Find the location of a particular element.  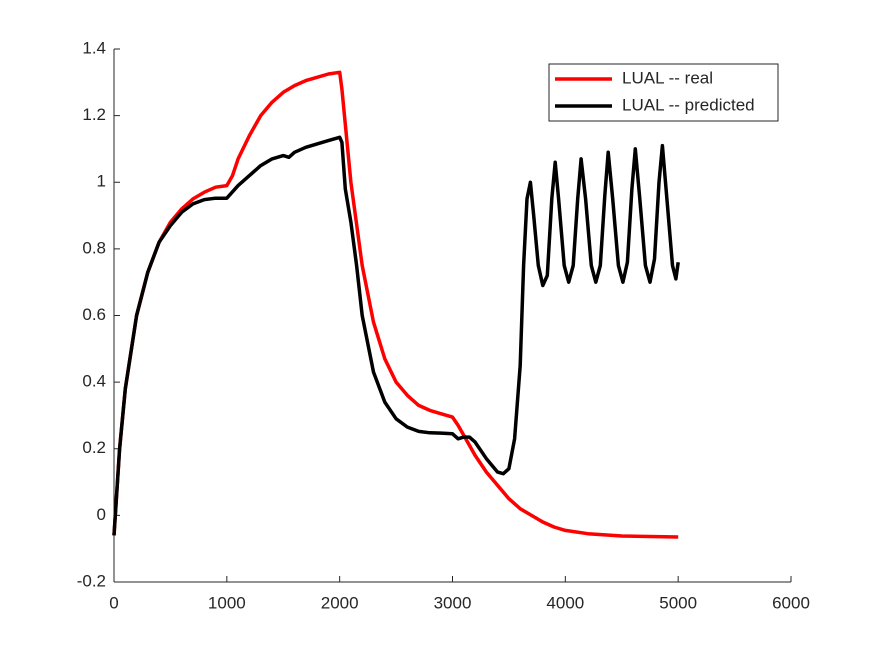

x-tick-label: 6000 is located at coordinates (791, 602).